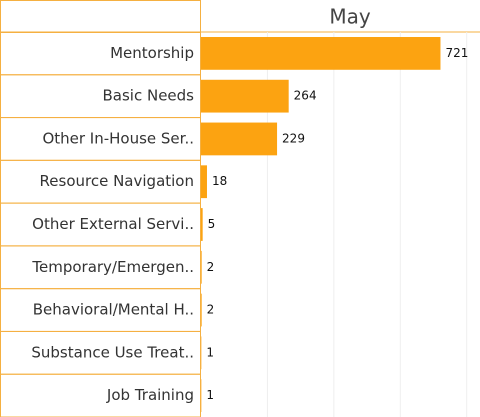 This screenshot has width=480, height=417. Describe the element at coordinates (117, 181) in the screenshot. I see `row-label: Resource Navigation` at that location.